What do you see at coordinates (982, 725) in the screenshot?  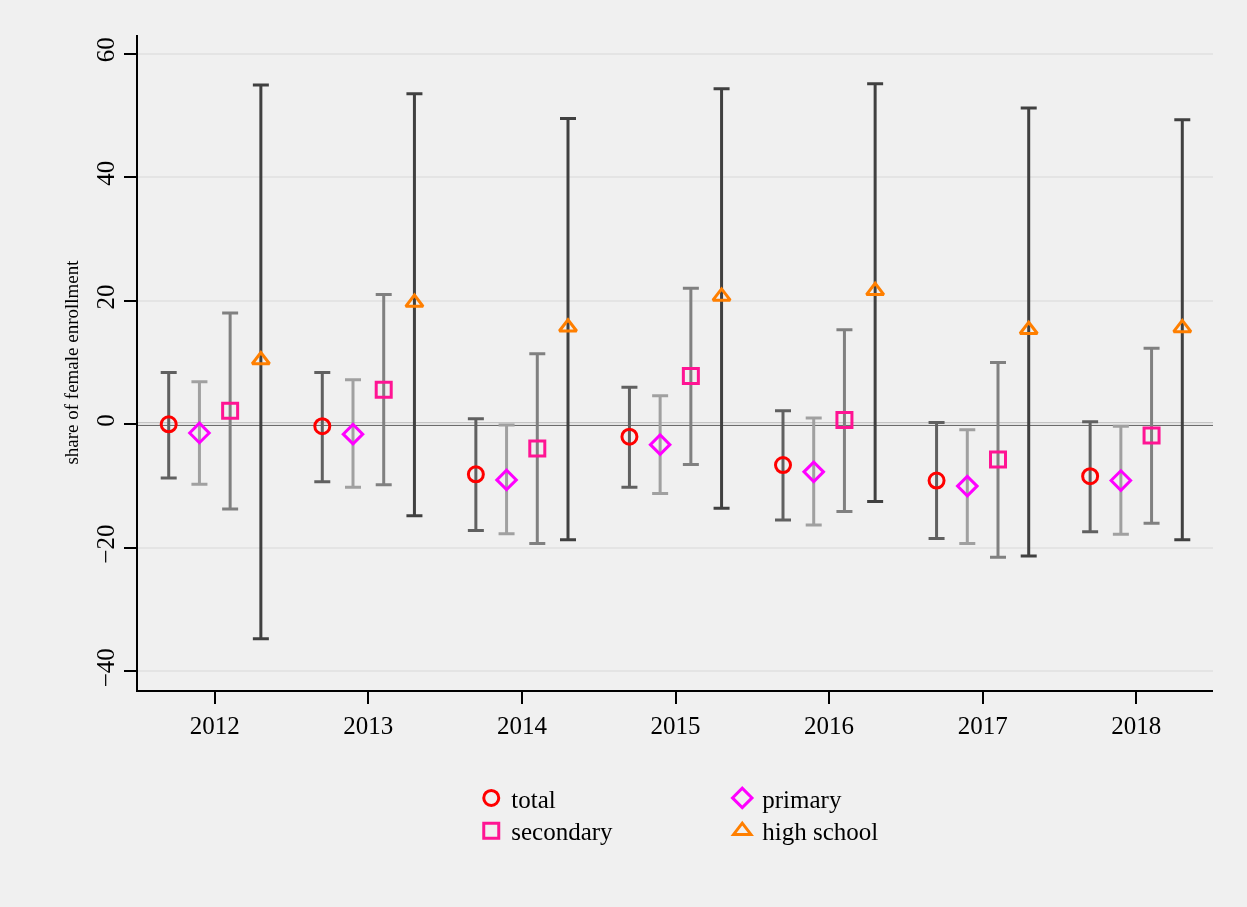 I see `x-tick-label: 2017` at bounding box center [982, 725].